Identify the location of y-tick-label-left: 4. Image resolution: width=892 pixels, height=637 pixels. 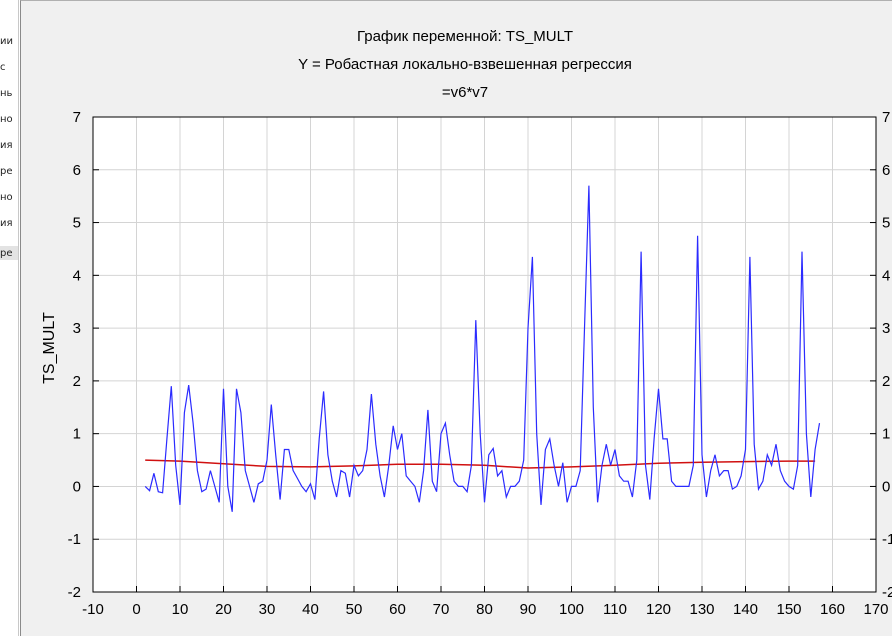
(77, 275).